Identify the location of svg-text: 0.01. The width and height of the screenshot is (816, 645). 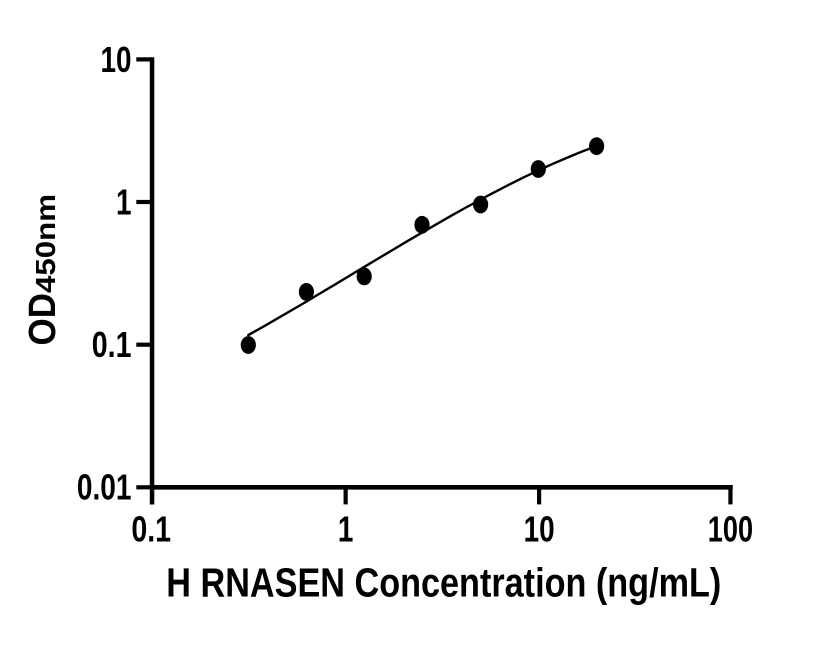
(104, 487).